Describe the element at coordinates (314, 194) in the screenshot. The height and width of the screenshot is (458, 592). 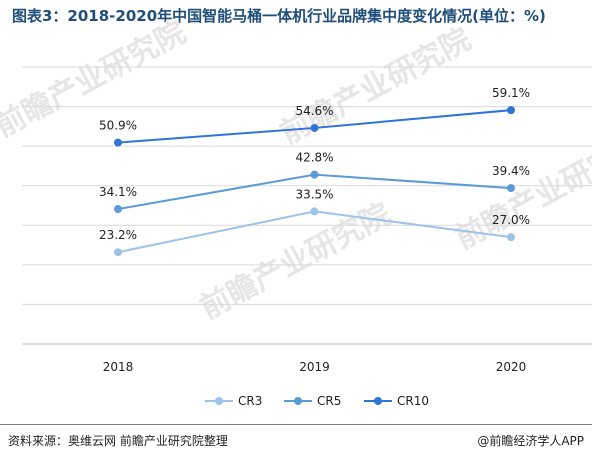
I see `data-label-cr3: 33.5%` at that location.